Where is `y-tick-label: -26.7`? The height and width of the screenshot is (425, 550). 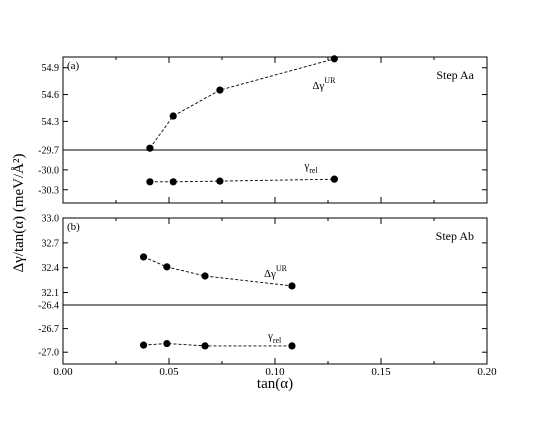 y-tick-label: -26.7 is located at coordinates (48, 329).